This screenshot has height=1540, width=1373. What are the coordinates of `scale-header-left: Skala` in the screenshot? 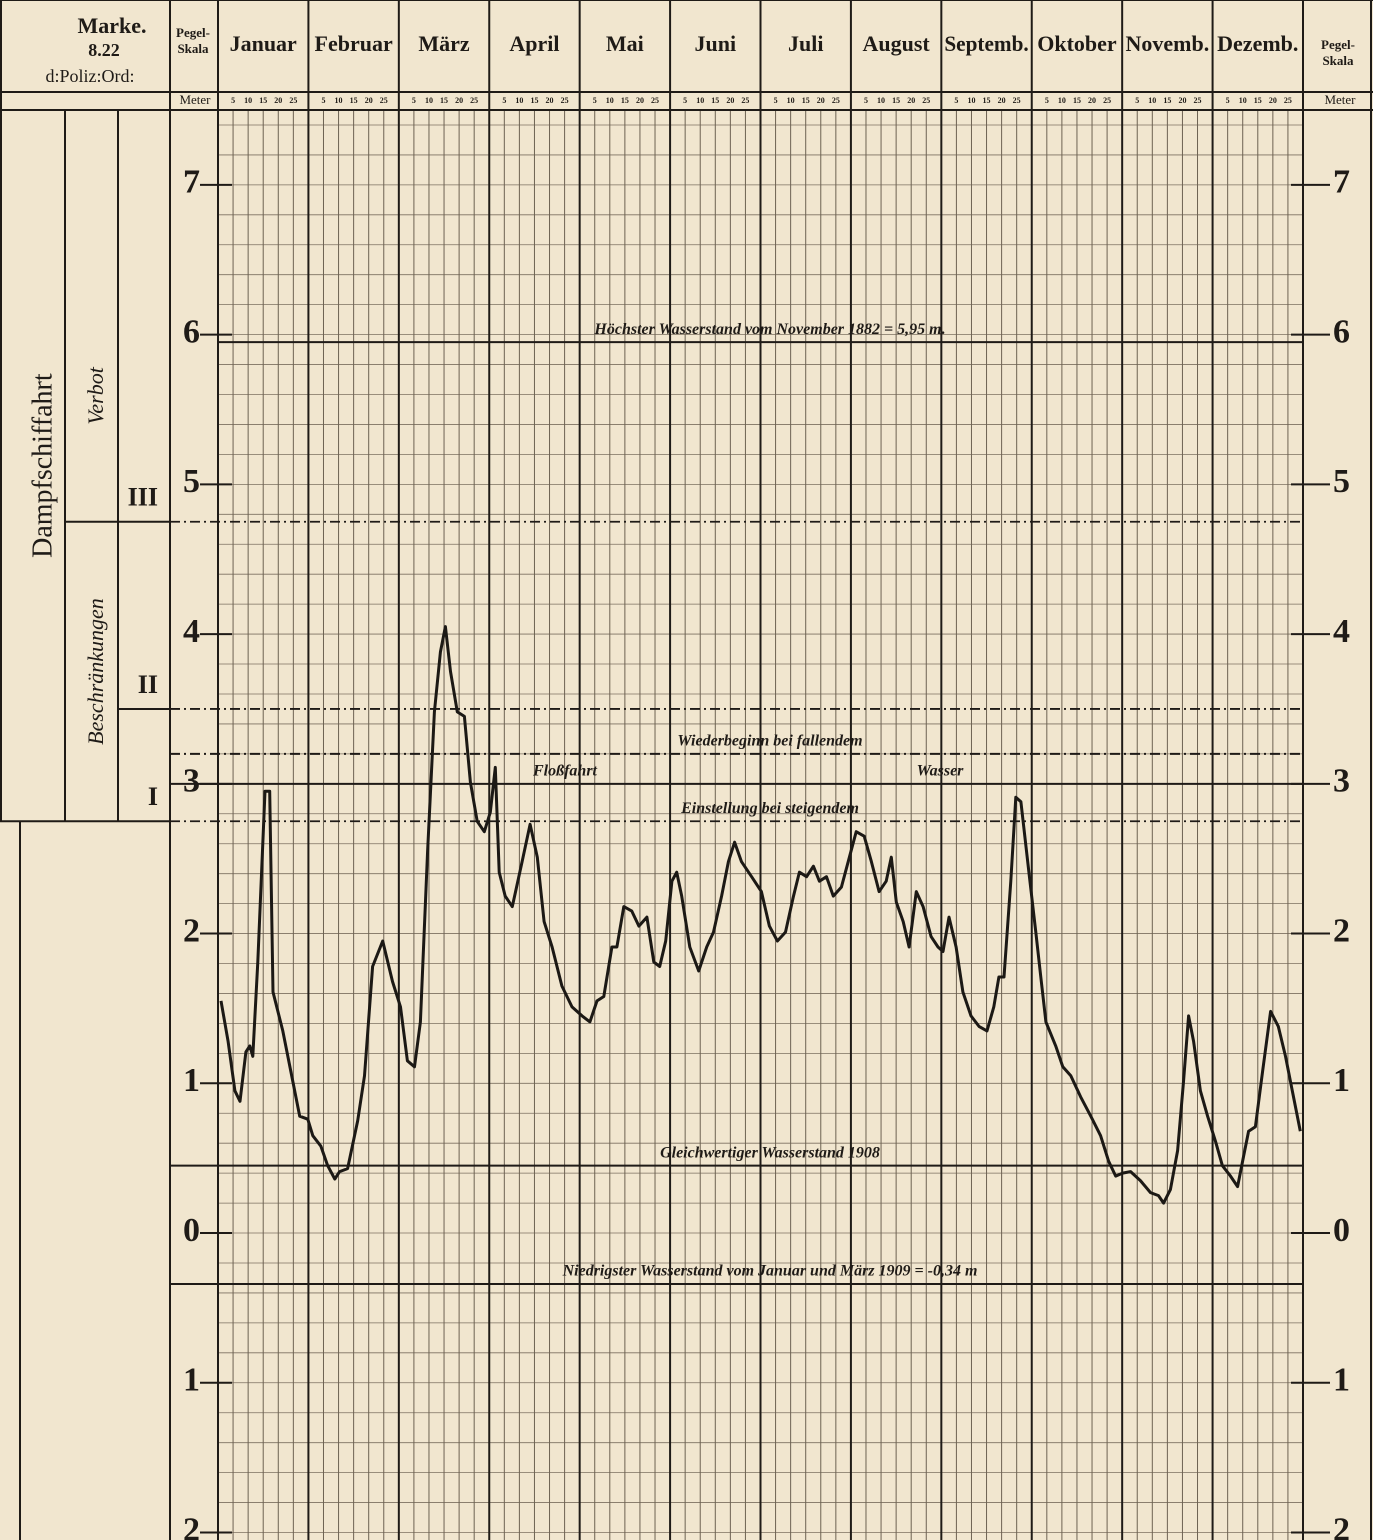 It's located at (193, 48).